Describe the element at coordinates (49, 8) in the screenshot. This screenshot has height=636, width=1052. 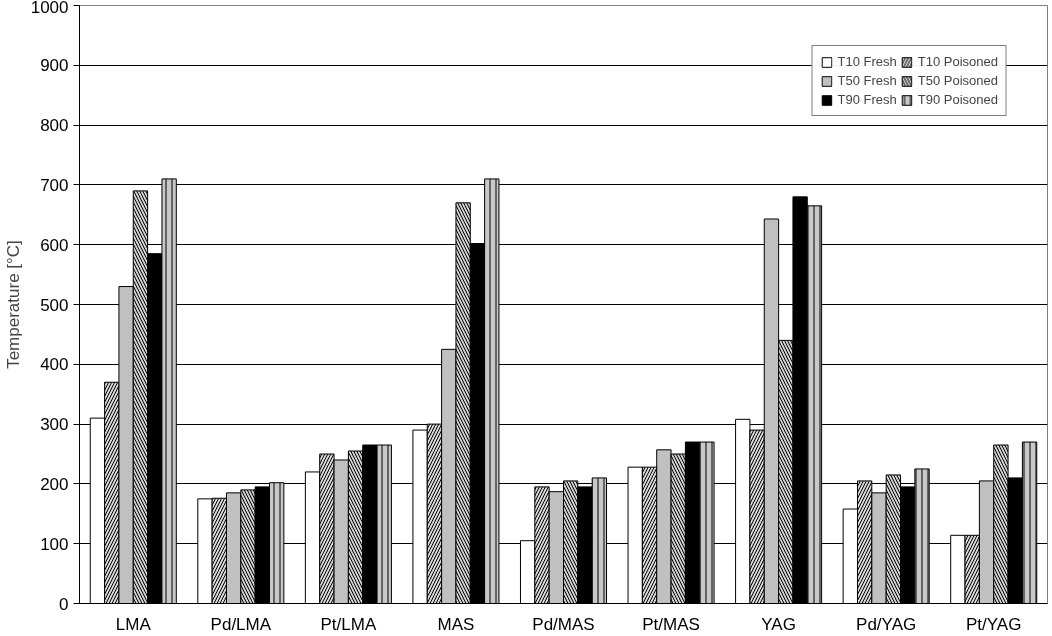
I see `y-tick-label: 1000` at that location.